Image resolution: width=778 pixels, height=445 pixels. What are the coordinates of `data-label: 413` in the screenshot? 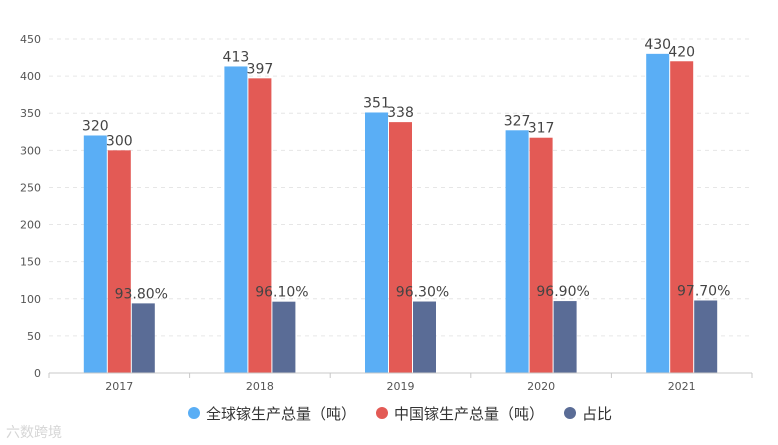 It's located at (236, 57).